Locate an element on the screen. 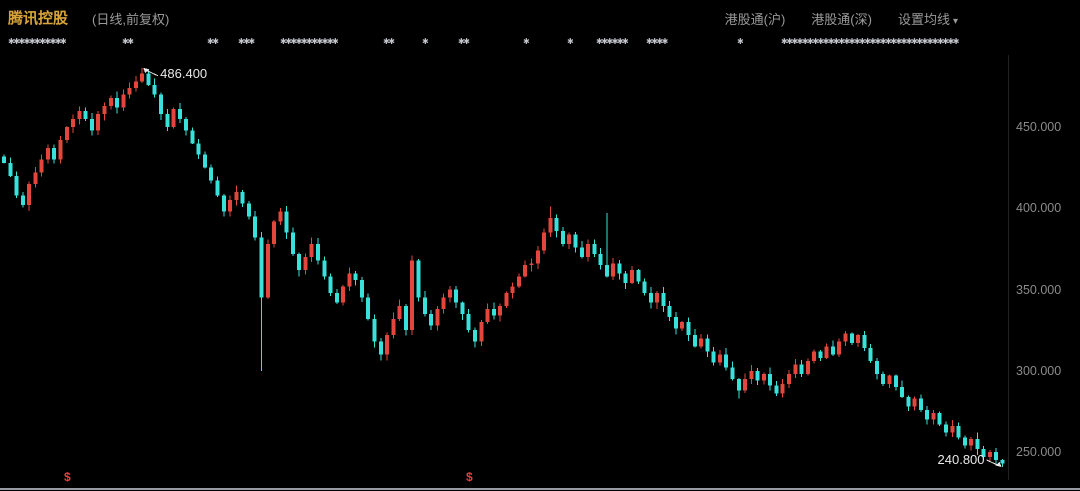 This screenshot has height=491, width=1080. event-marker: ✱✱✱✱ is located at coordinates (657, 41).